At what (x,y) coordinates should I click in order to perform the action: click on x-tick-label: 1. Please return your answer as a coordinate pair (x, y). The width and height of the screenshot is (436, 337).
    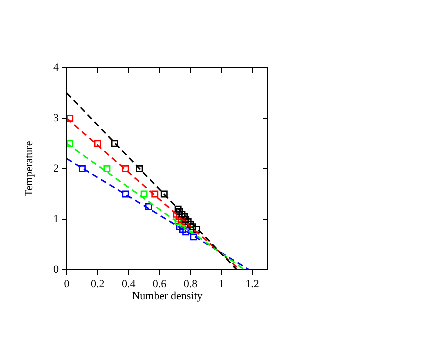
    Looking at the image, I should click on (221, 284).